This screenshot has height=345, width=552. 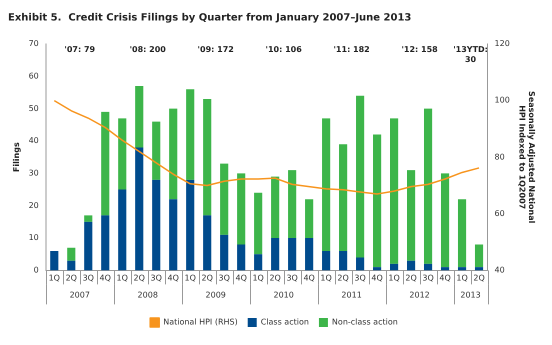 I want to click on y-tick-label: 20, so click(x=33, y=205).